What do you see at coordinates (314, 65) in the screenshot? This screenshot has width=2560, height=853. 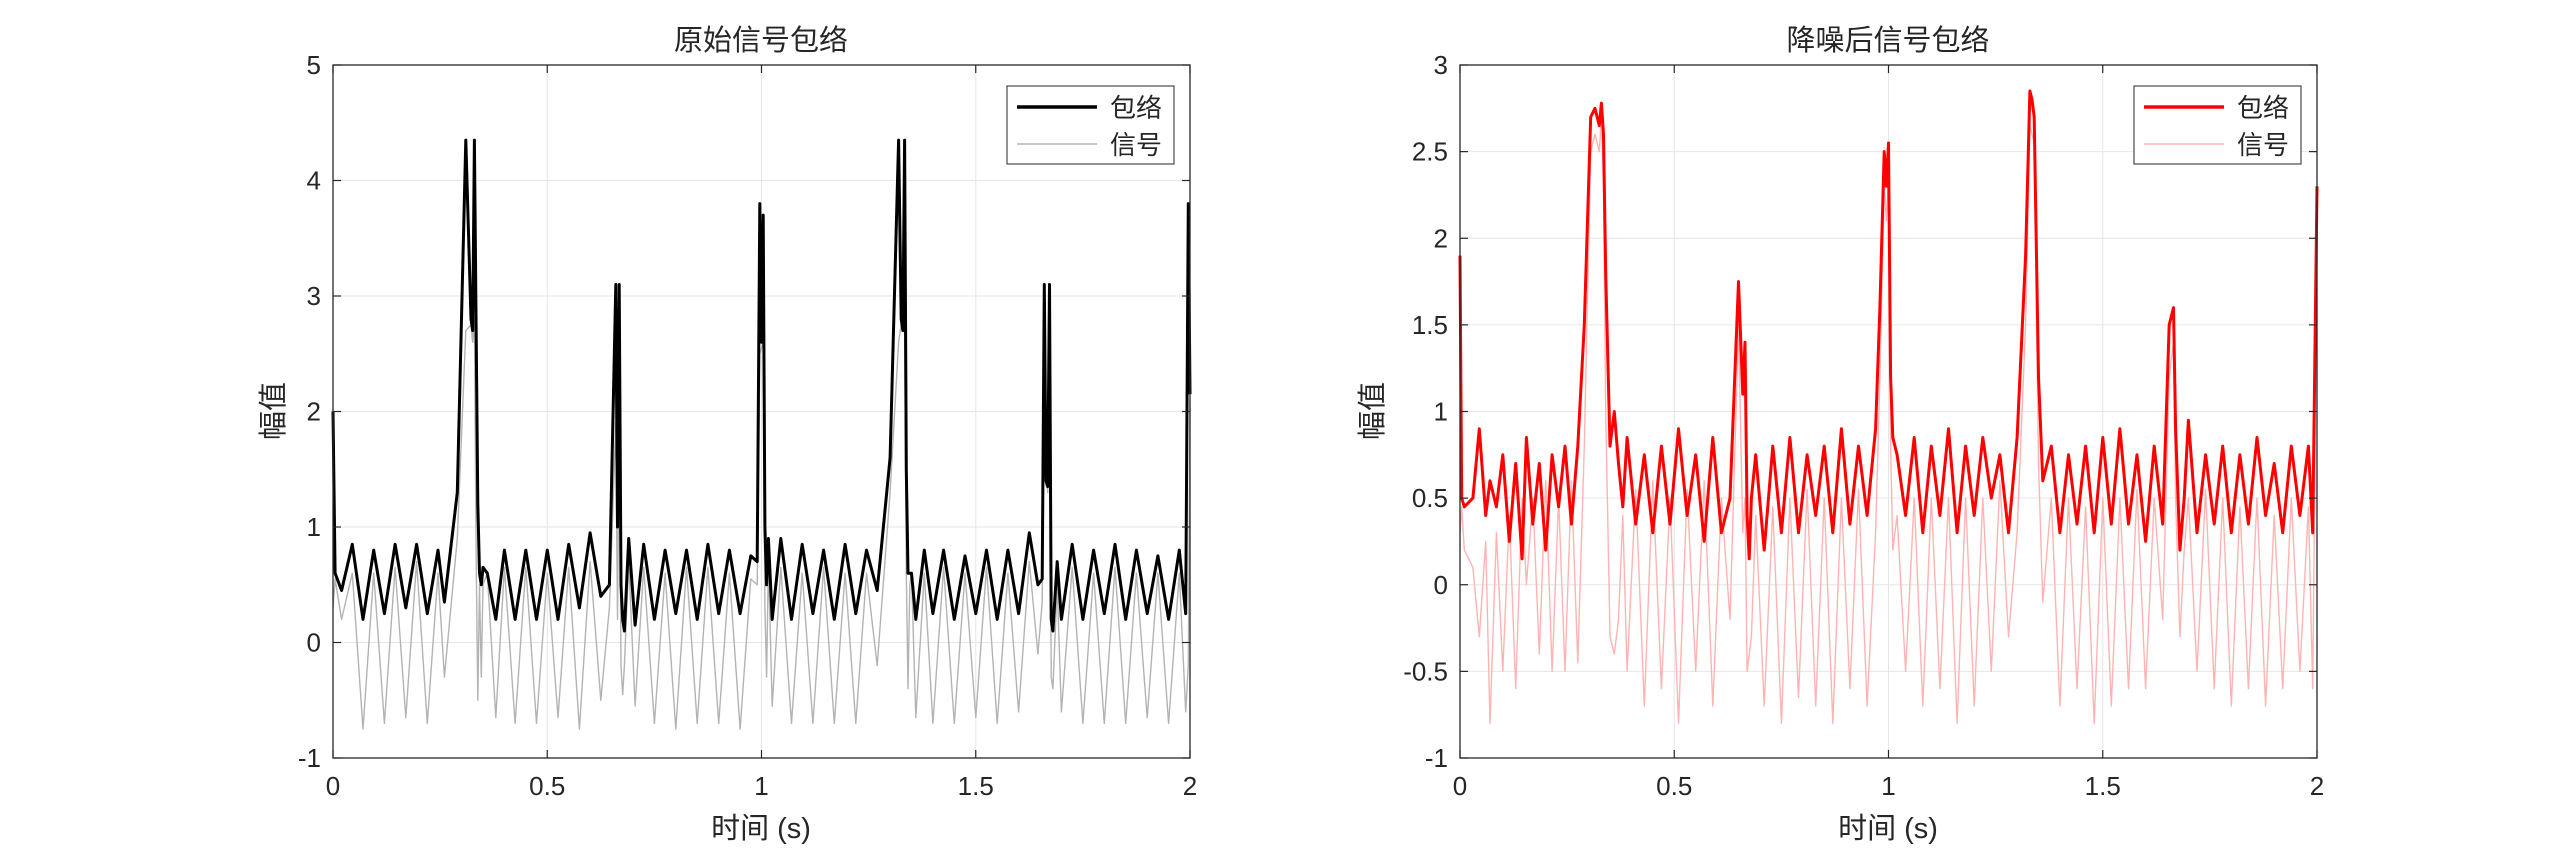 I see `y-tick-label: 5` at bounding box center [314, 65].